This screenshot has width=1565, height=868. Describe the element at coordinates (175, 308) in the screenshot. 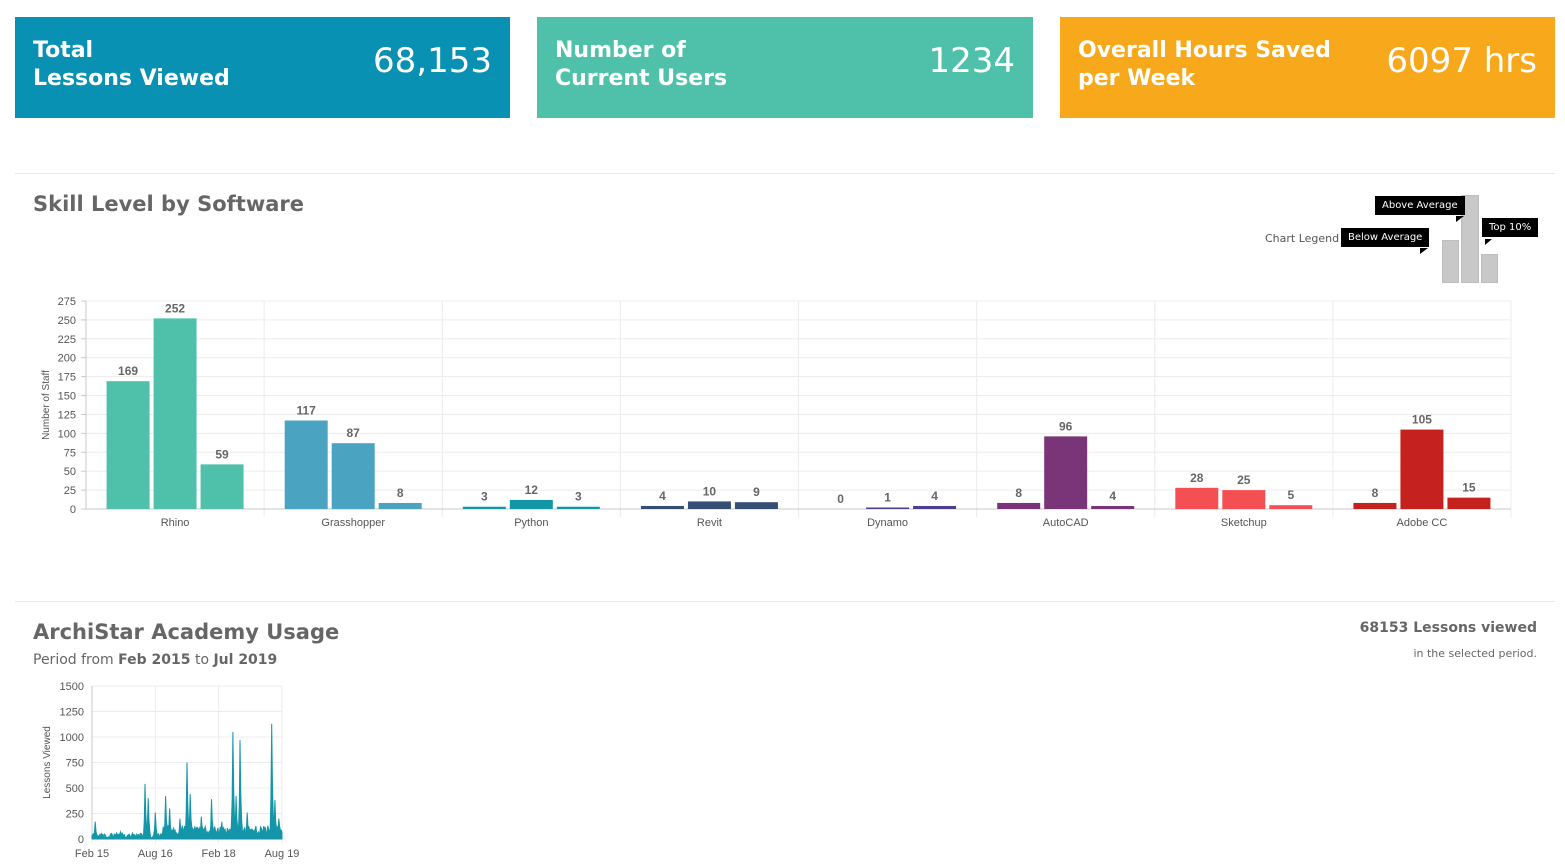

I see `bar-value-label: 252` at that location.